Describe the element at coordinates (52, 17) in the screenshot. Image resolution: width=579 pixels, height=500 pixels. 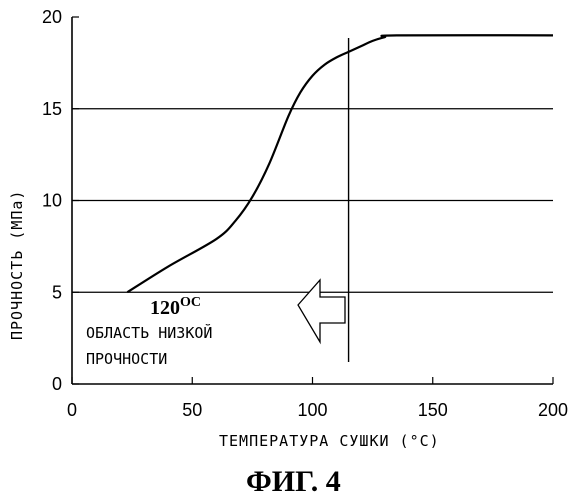
I see `y-tick-label-4: 20` at that location.